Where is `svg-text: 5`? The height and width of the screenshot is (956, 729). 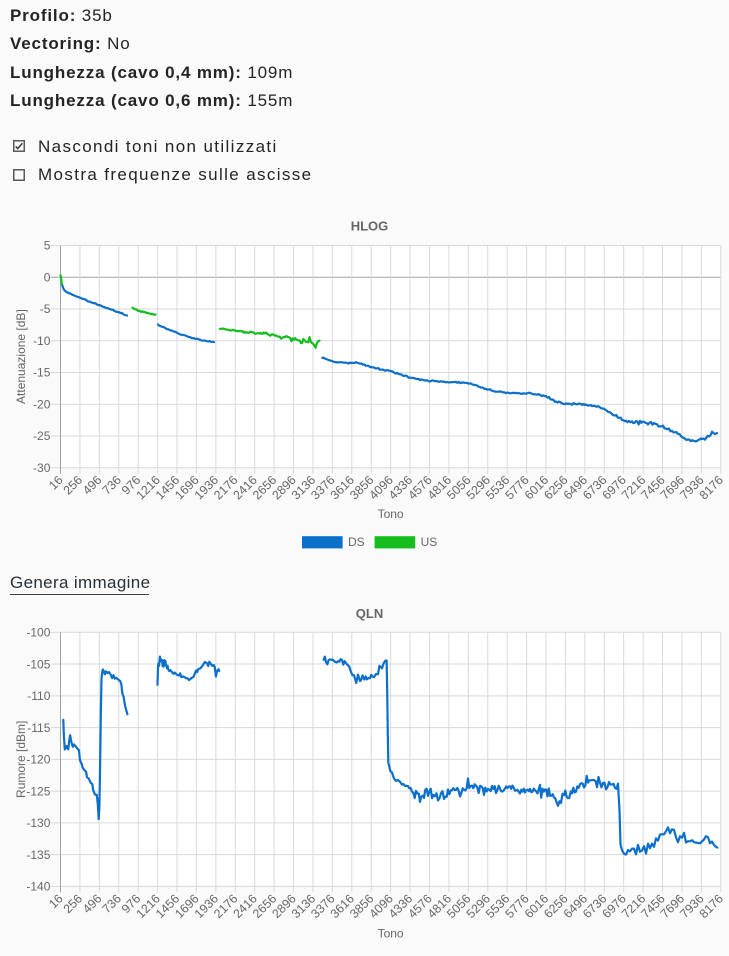 svg-text: 5 is located at coordinates (47, 246).